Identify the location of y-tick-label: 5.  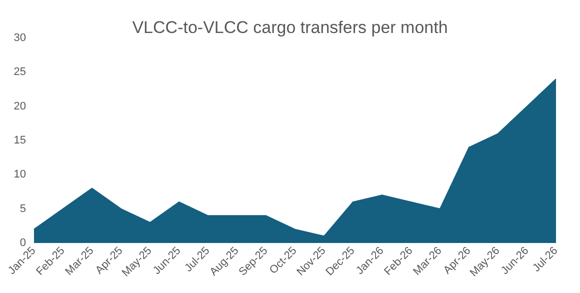
(23, 208).